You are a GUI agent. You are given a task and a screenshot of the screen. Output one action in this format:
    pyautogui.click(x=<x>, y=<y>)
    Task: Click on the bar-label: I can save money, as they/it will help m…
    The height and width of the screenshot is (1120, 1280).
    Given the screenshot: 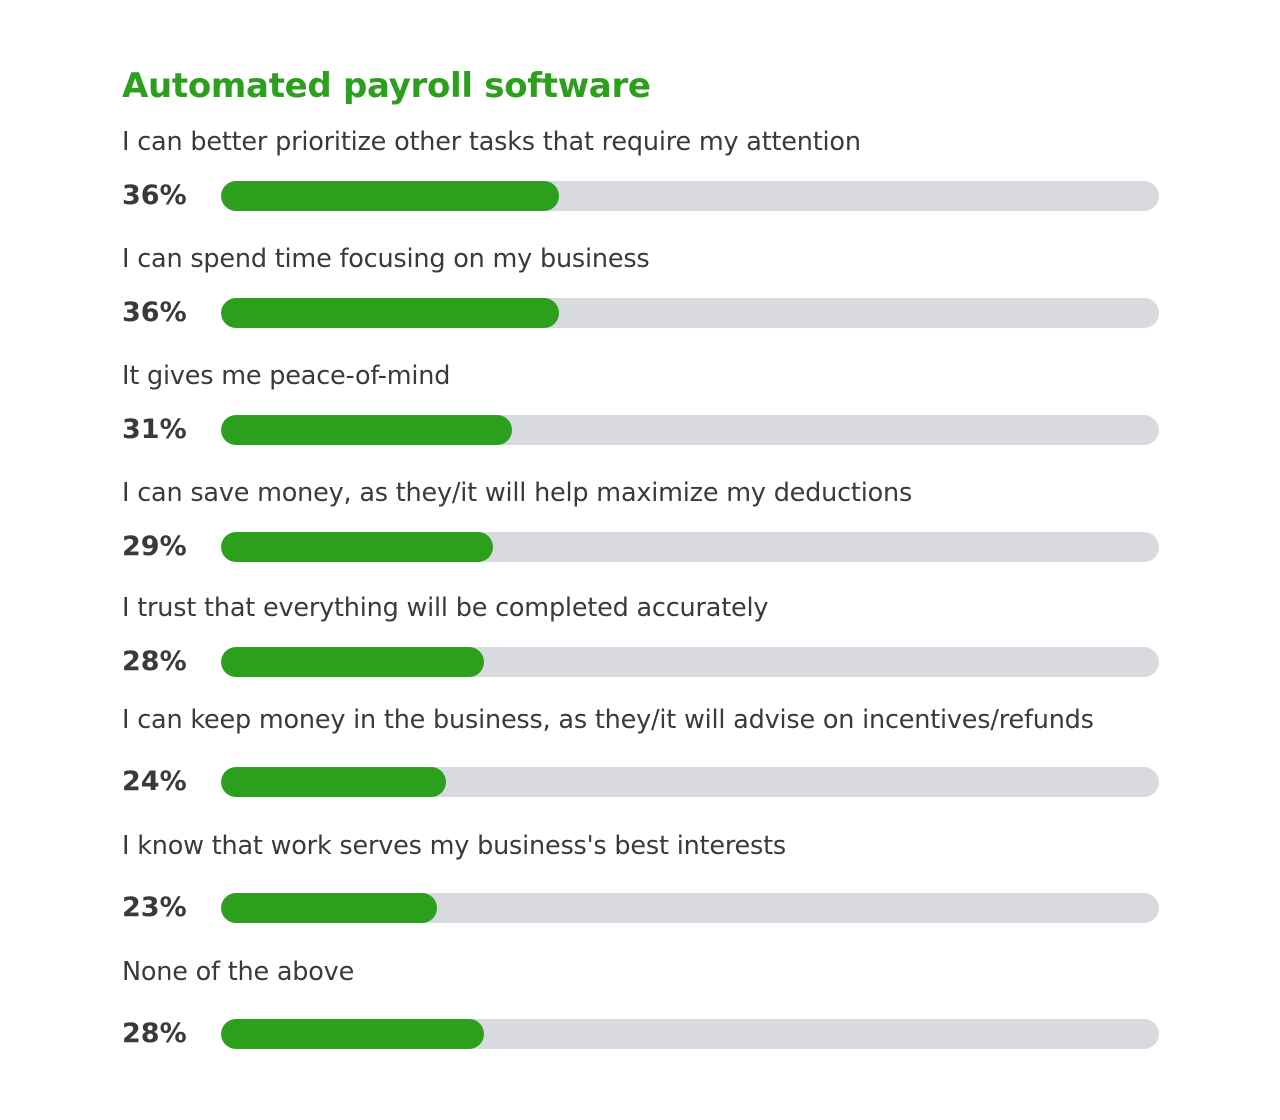 What is the action you would take?
    pyautogui.click(x=517, y=493)
    